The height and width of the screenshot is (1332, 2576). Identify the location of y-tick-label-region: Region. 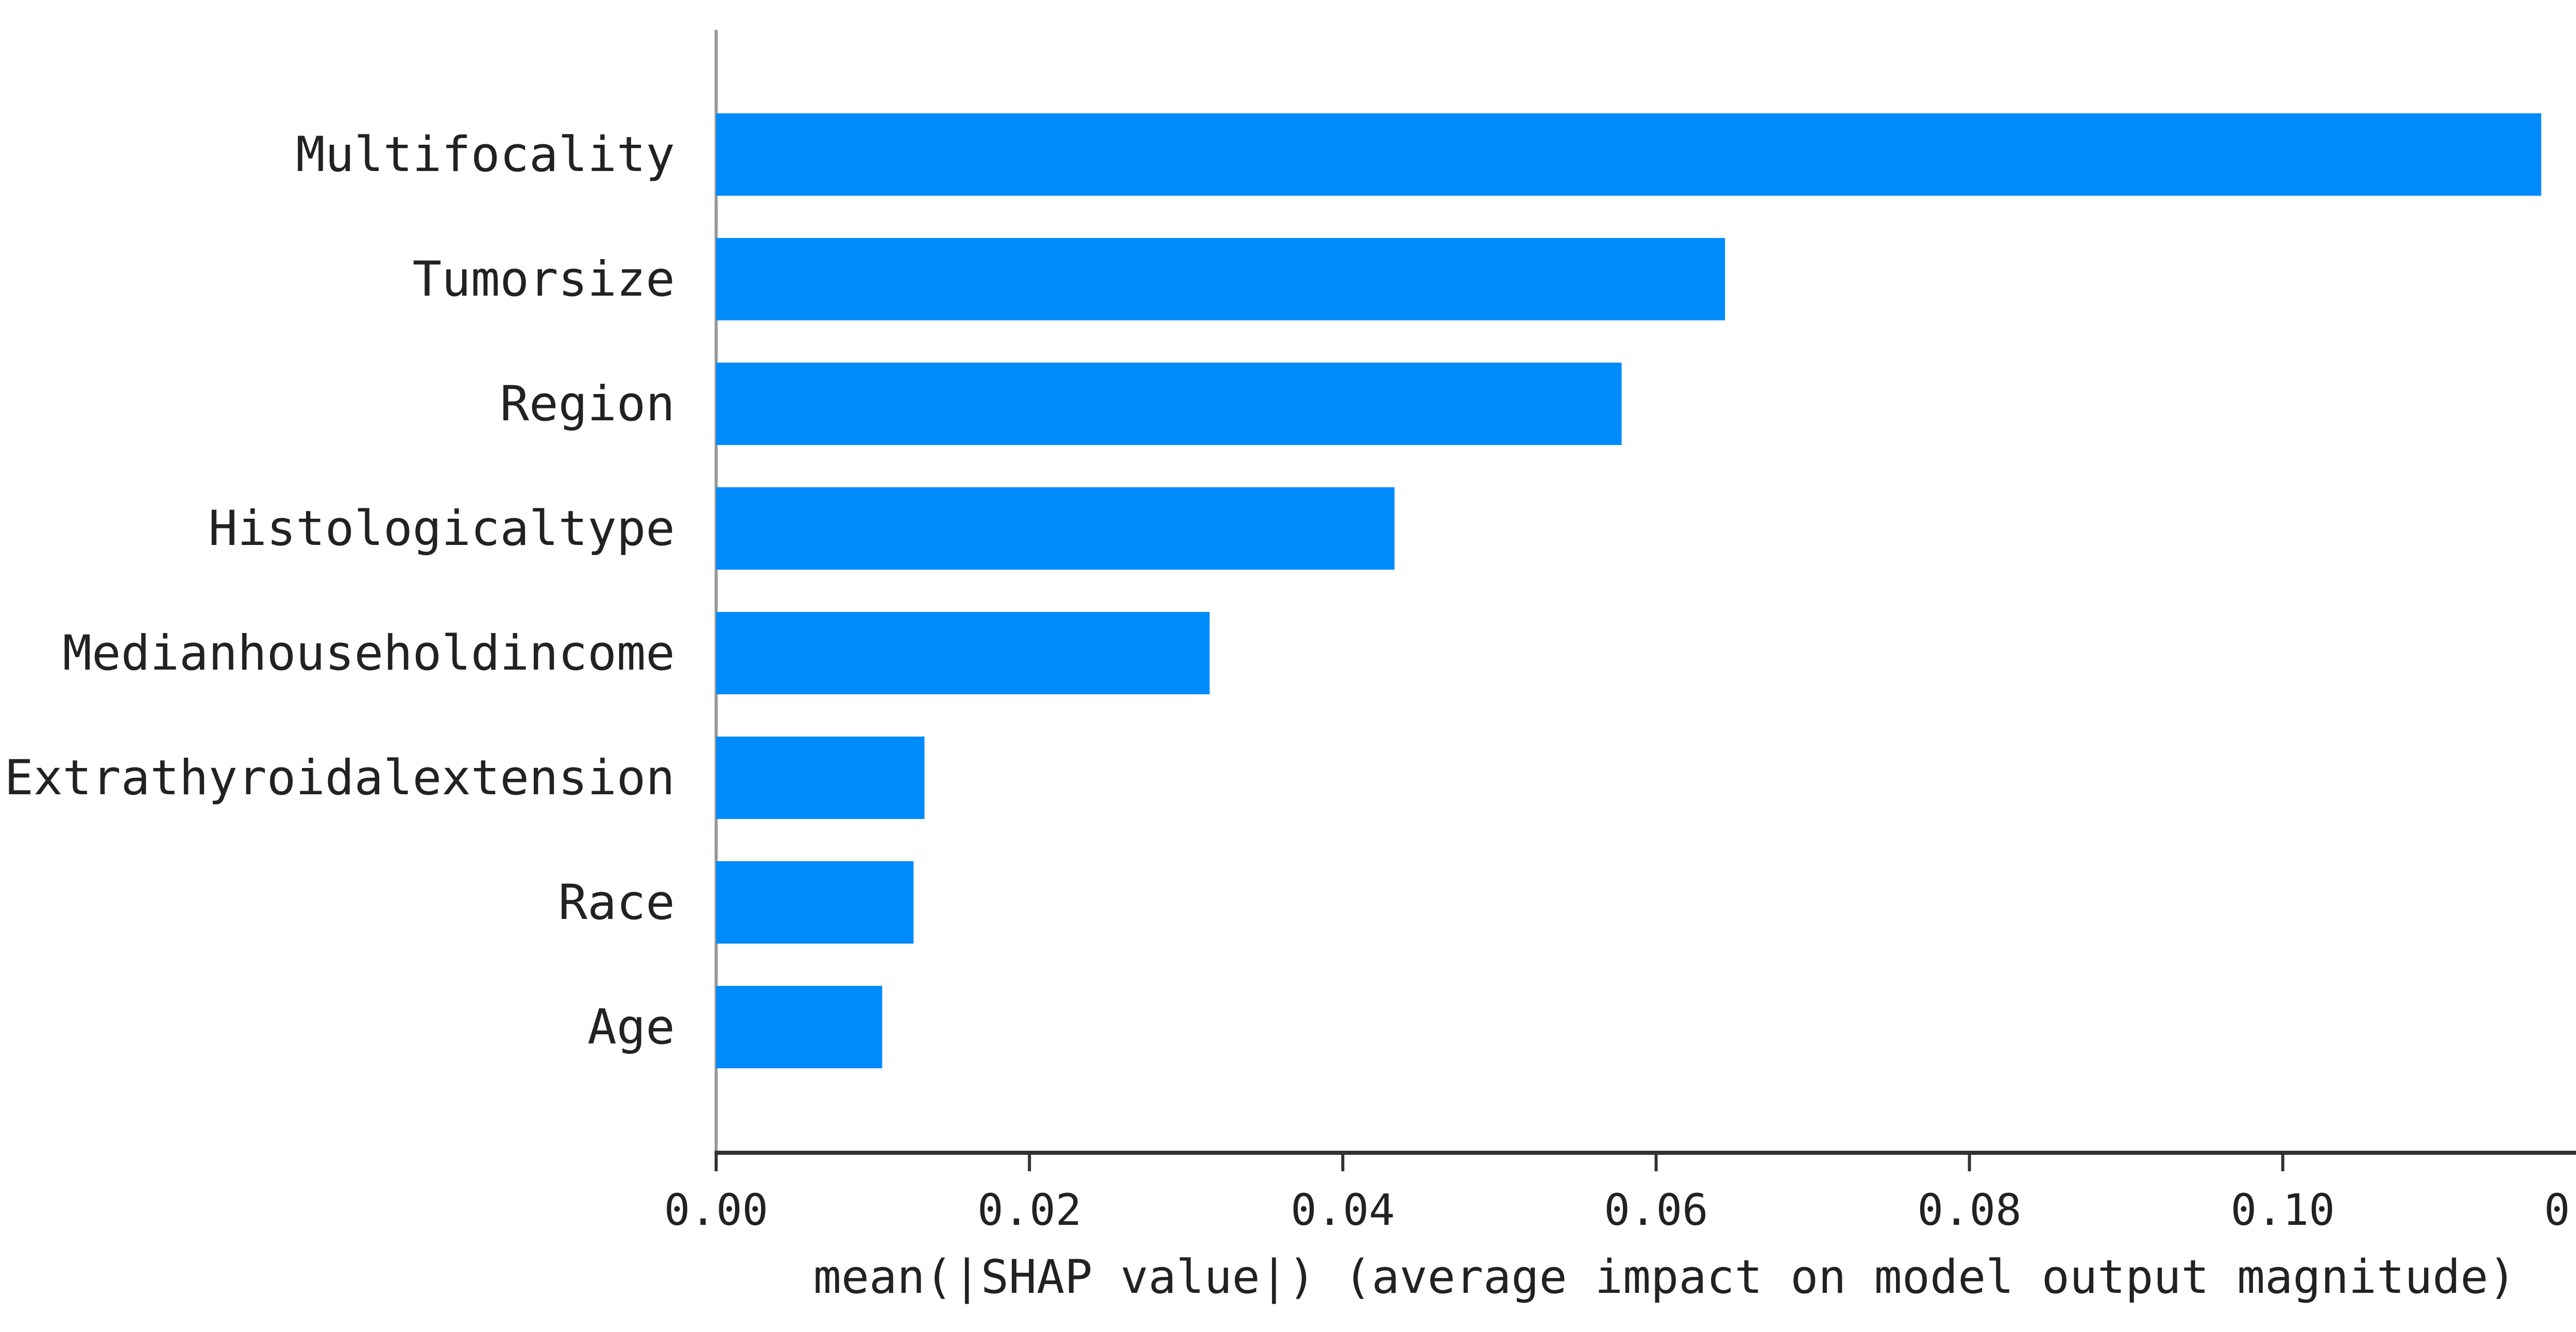
(587, 404).